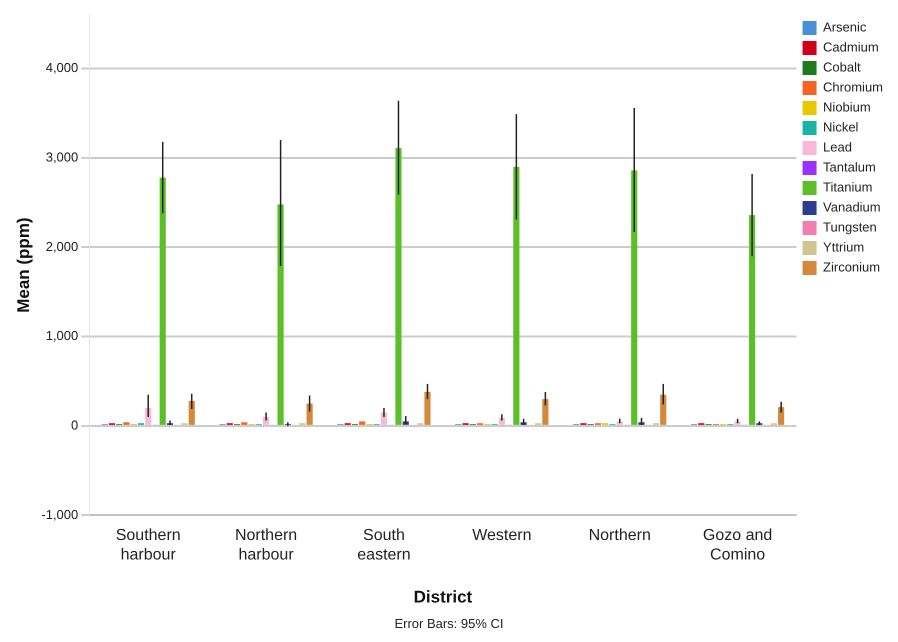  I want to click on x-tick-label: Southern harbour, so click(148, 545).